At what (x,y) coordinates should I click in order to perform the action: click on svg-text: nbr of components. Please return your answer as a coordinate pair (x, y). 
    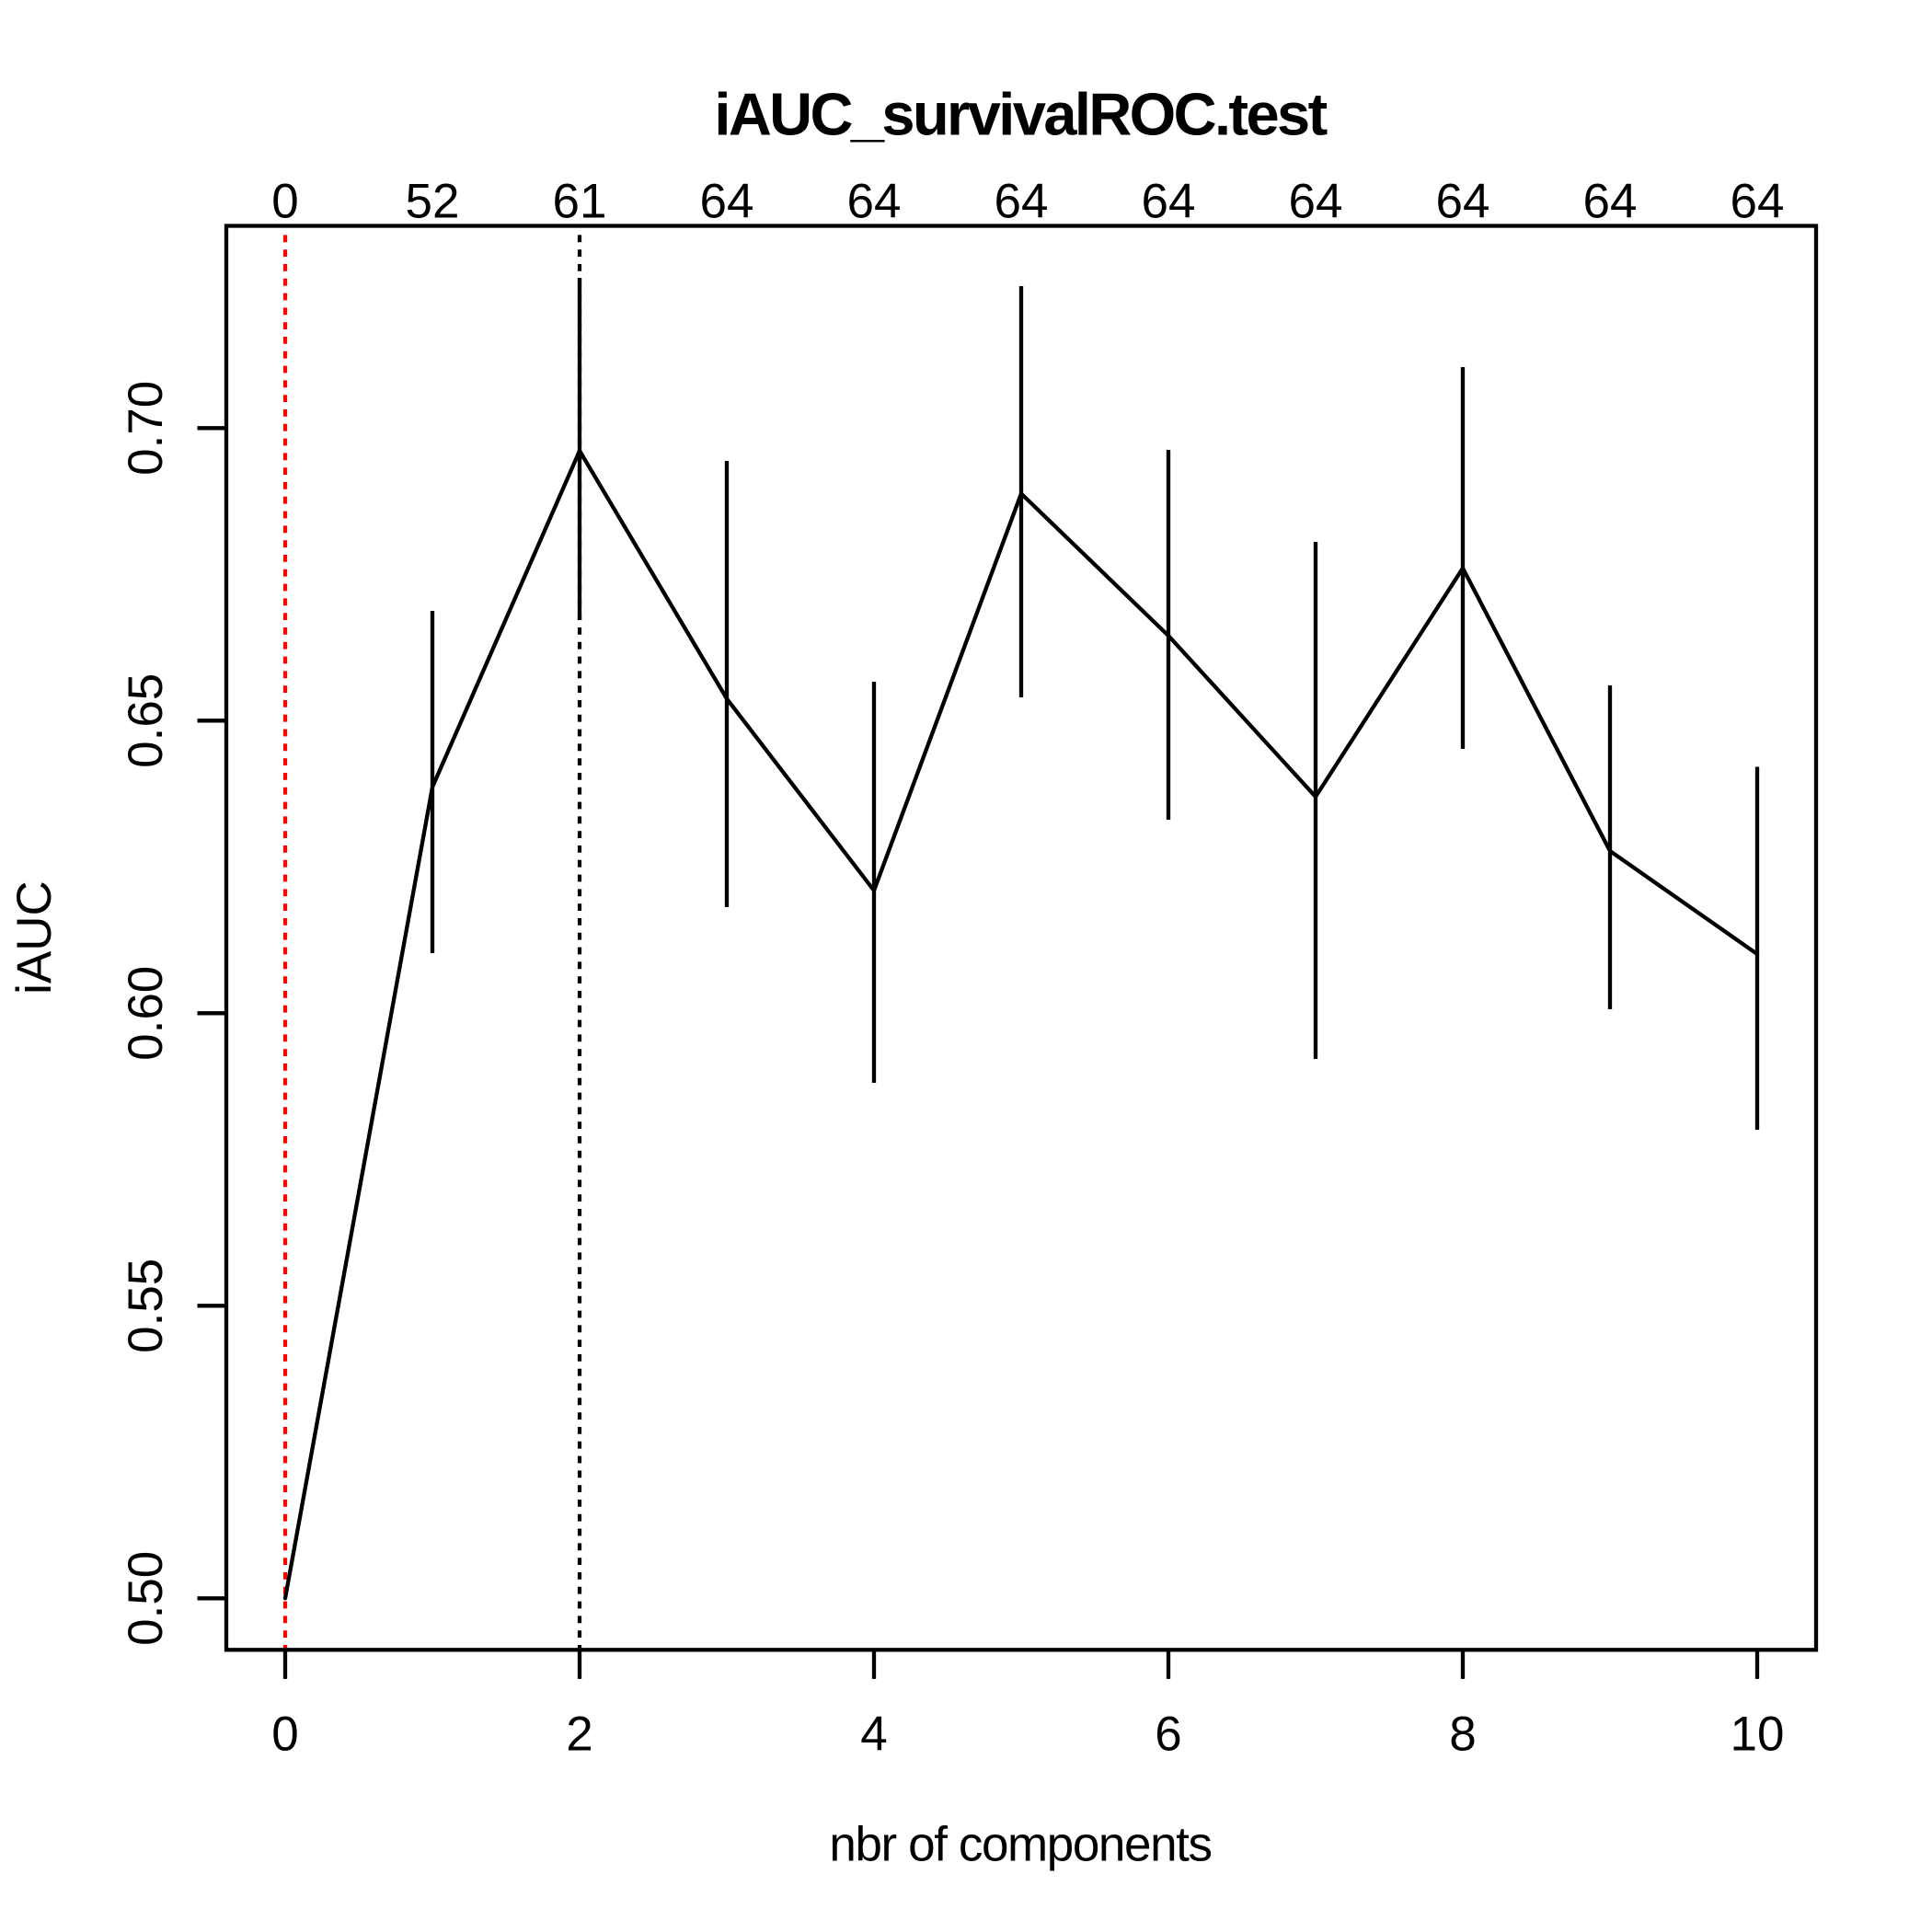
    Looking at the image, I should click on (1020, 1845).